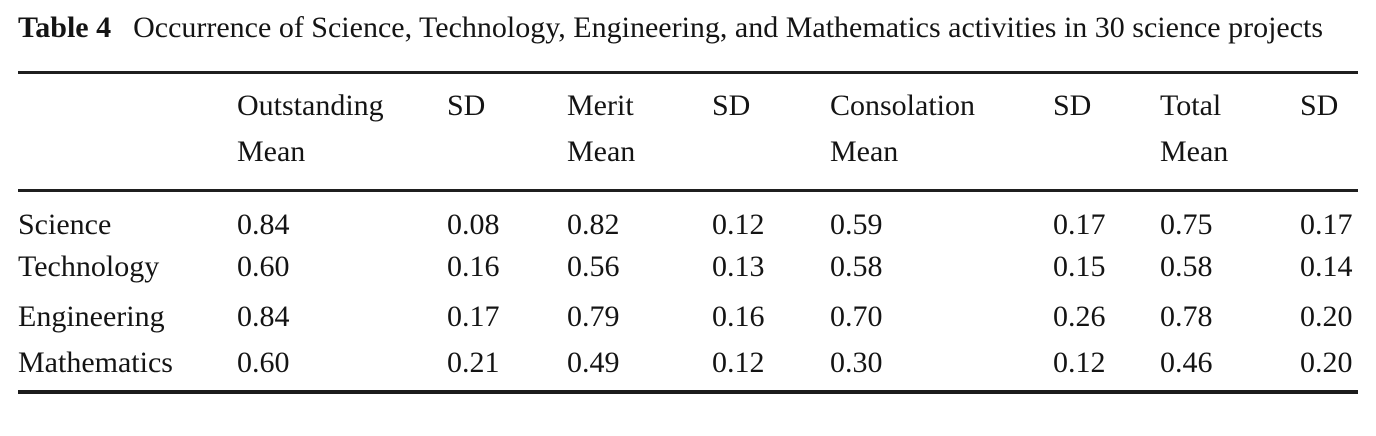  I want to click on column-header-sd-4: SD, so click(1329, 132).